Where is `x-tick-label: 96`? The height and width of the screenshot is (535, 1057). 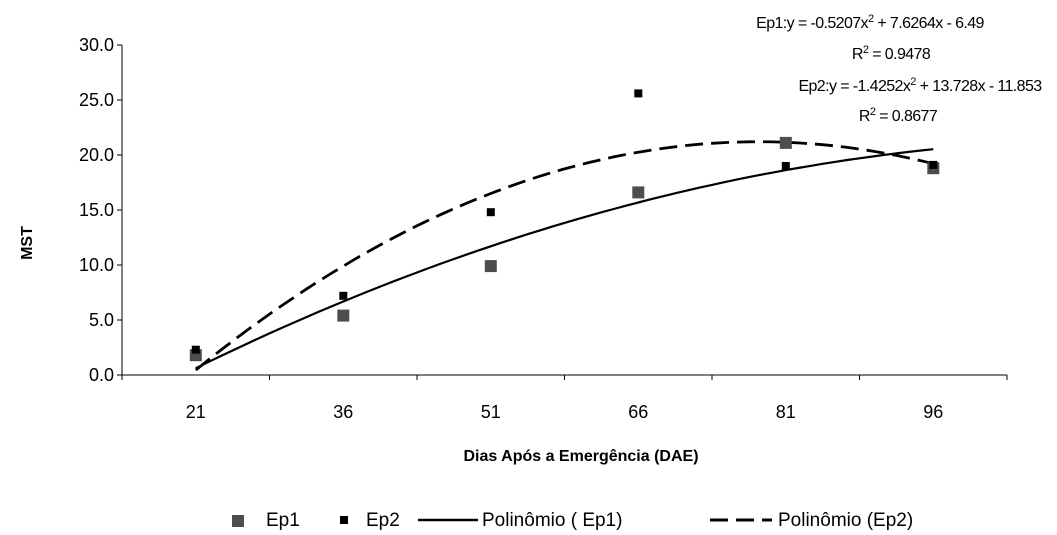
x-tick-label: 96 is located at coordinates (933, 412).